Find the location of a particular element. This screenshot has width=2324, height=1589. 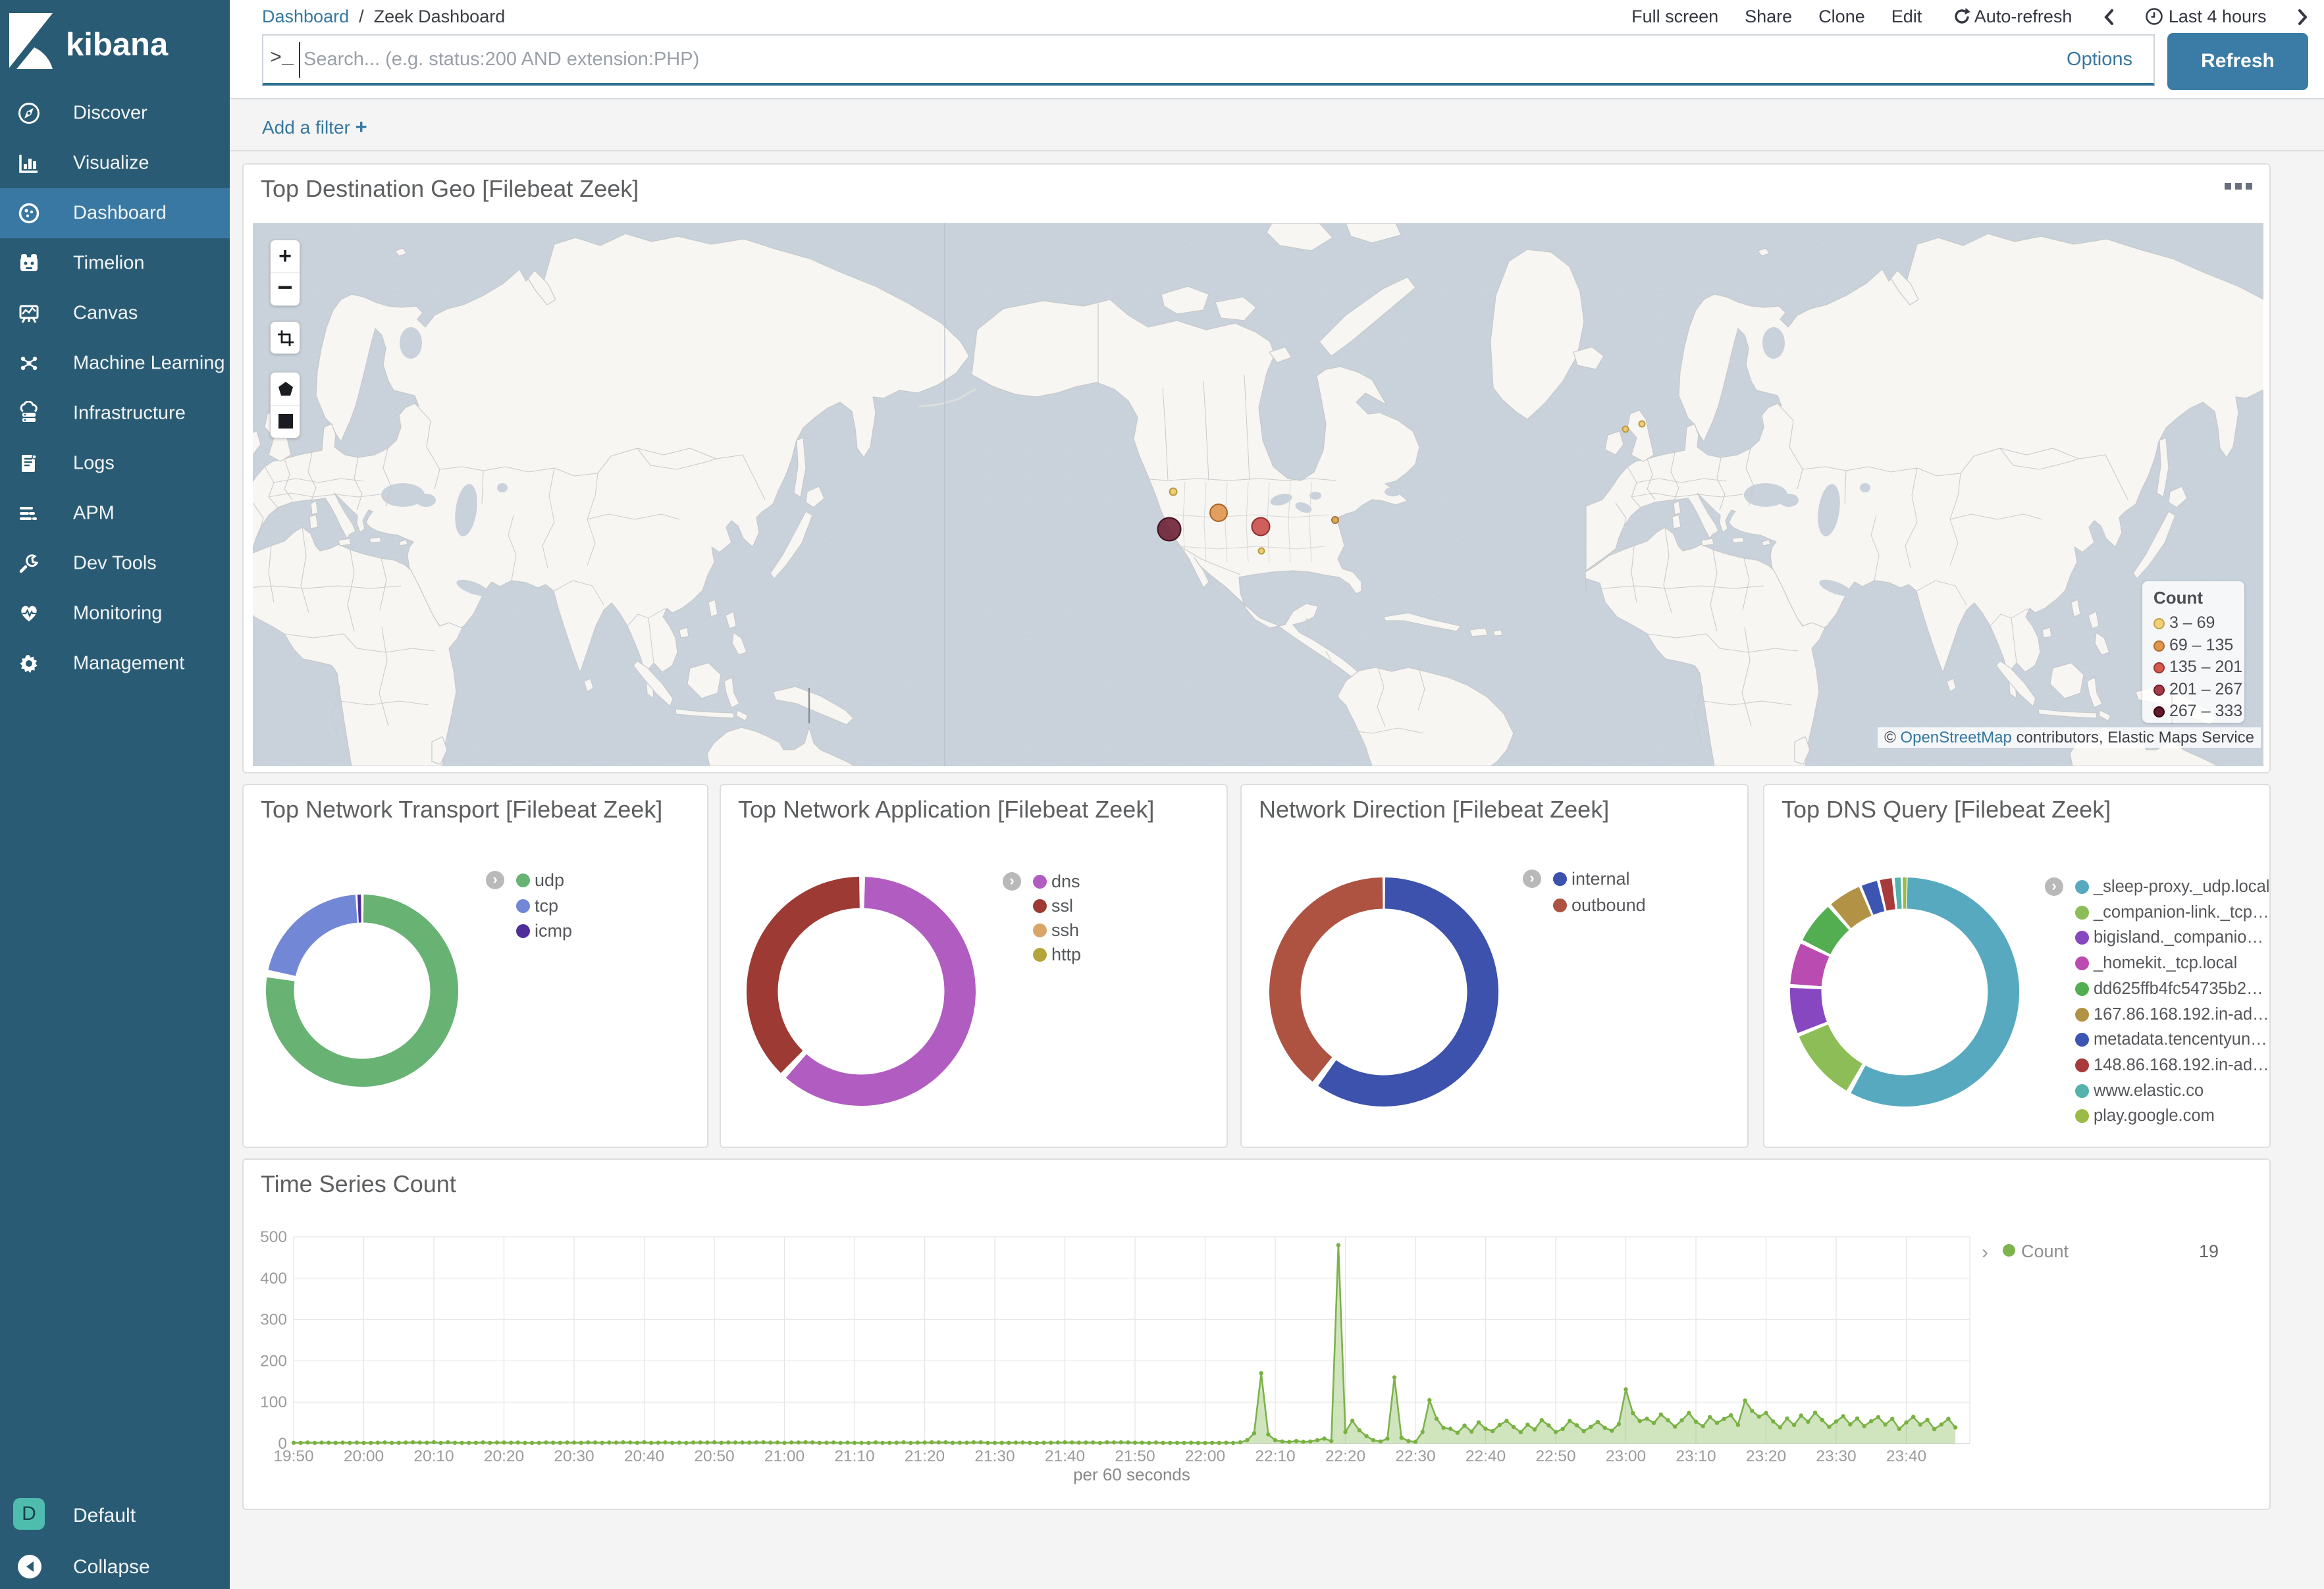

svg-text: 21:20 is located at coordinates (925, 1456).